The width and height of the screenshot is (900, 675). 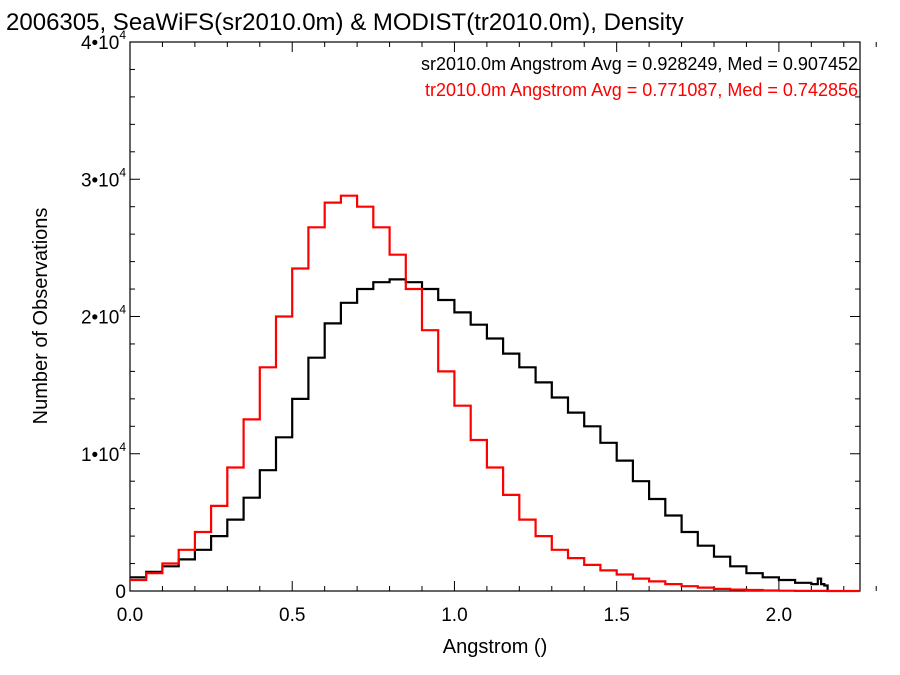 I want to click on y-tick-label: 3•104, so click(x=103, y=178).